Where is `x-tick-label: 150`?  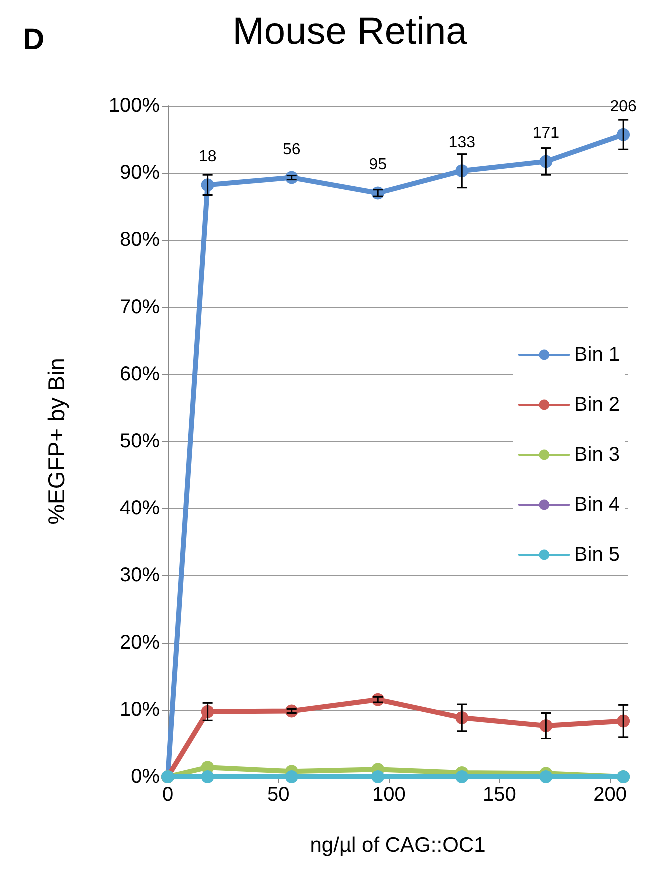
x-tick-label: 150 is located at coordinates (499, 795).